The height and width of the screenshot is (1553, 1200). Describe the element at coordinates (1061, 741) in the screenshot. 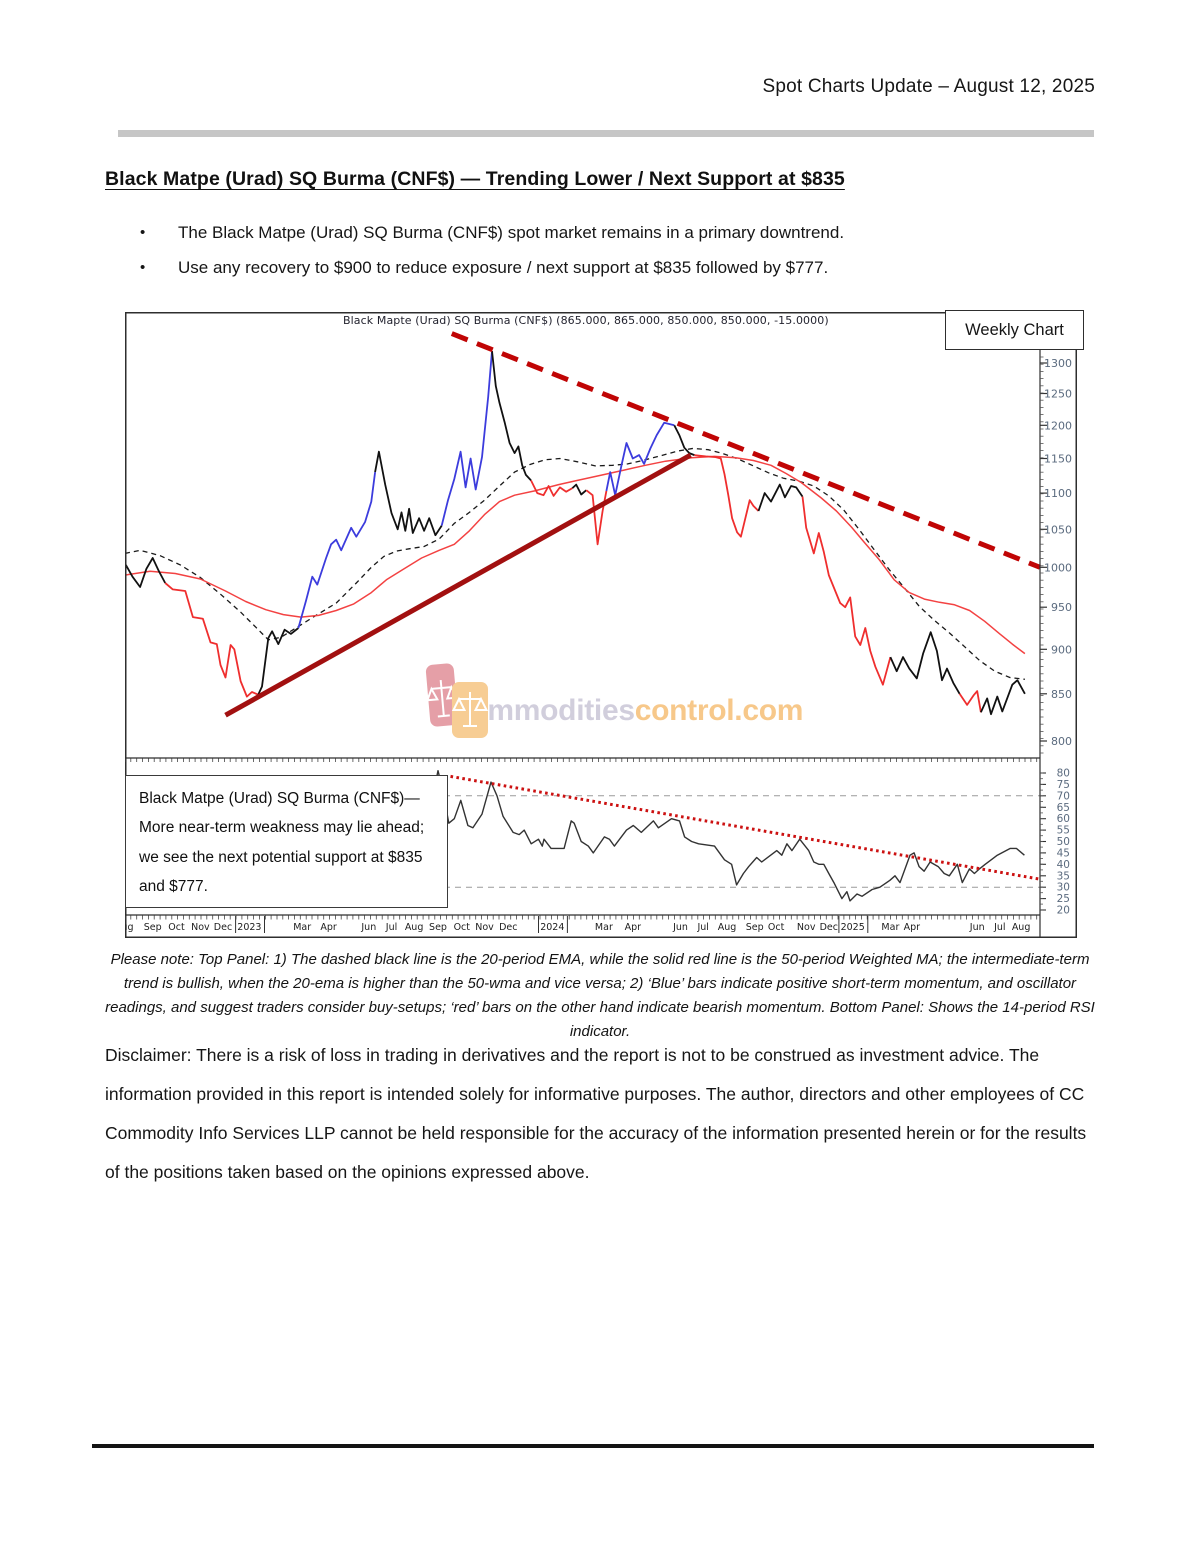

I see `svg-text: 800` at that location.